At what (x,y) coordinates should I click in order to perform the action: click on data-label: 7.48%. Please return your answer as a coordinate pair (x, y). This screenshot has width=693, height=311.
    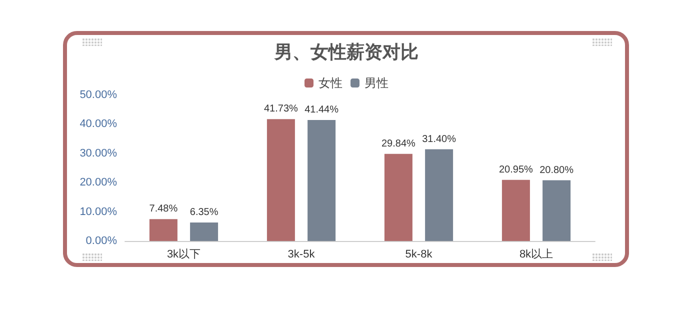
    Looking at the image, I should click on (163, 209).